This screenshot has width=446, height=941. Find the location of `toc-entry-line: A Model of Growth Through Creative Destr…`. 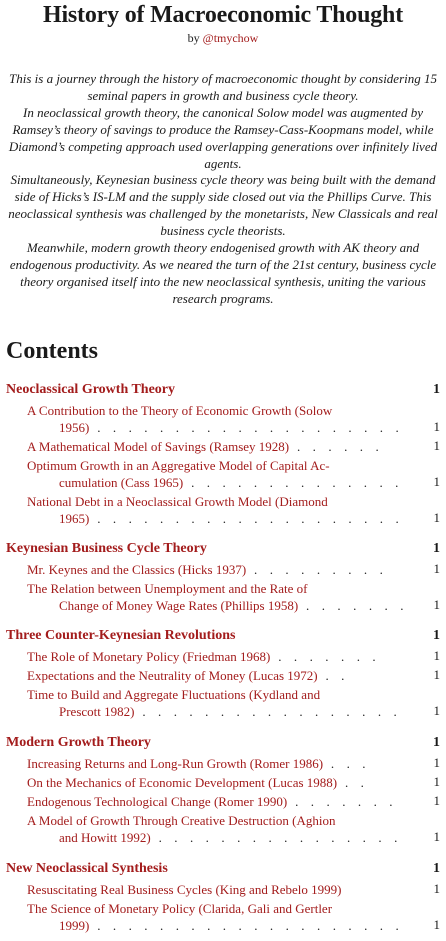

toc-entry-line: A Model of Growth Through Creative Destr… is located at coordinates (181, 820).